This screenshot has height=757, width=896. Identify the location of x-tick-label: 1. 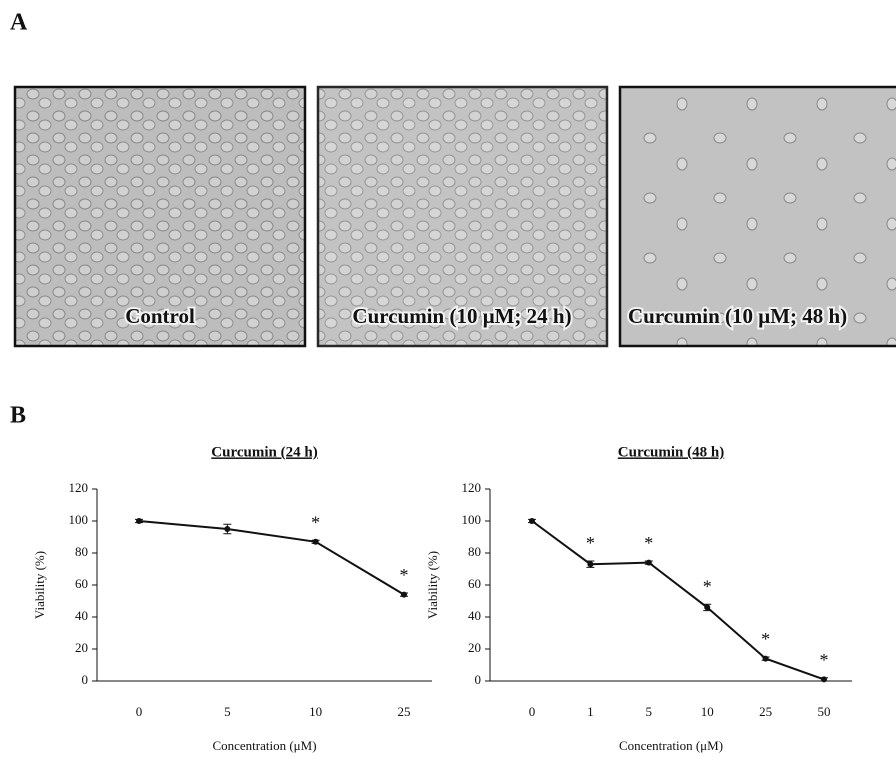
(590, 711).